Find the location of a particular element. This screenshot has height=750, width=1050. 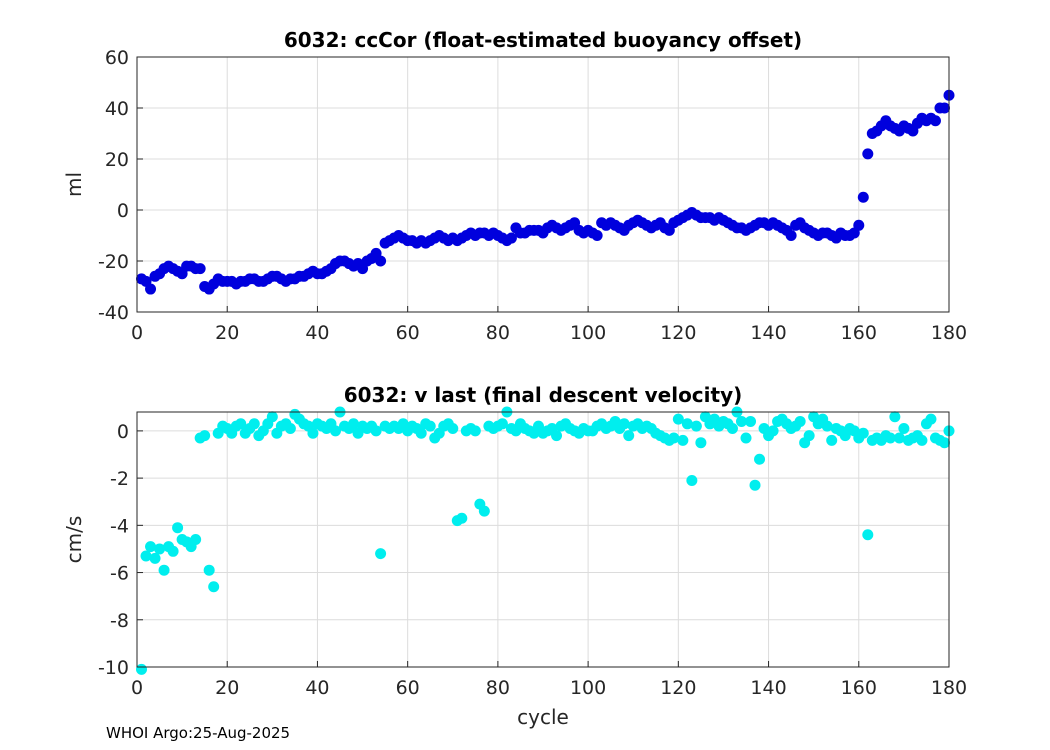

y-tick-label: 20 is located at coordinates (117, 160).